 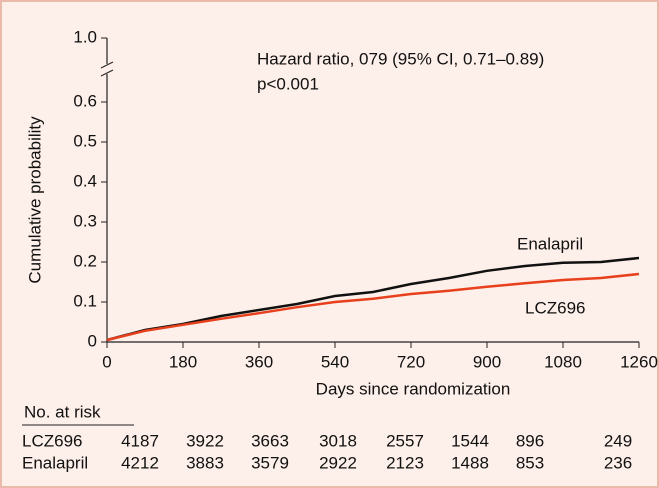 I want to click on y-tick-label: 1.0, so click(x=85, y=36).